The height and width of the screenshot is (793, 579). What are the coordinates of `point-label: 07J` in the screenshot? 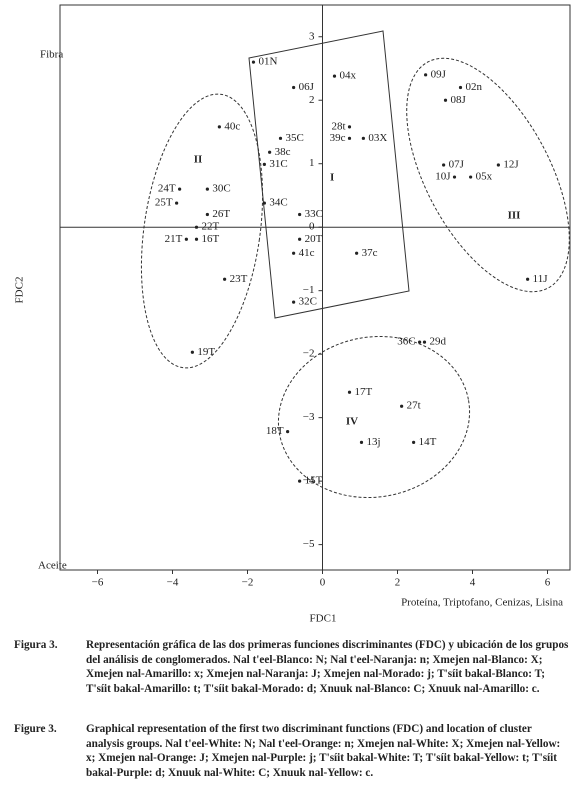 It's located at (457, 165).